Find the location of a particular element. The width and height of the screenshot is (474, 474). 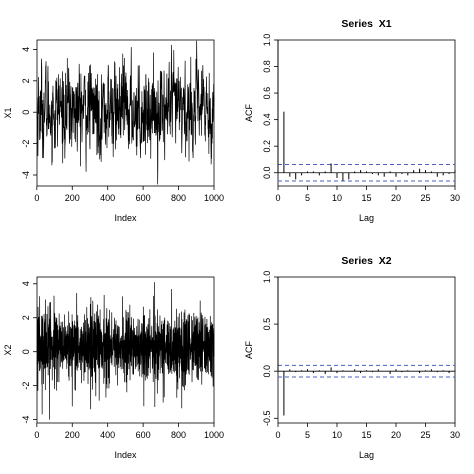

chart-title: Series X2 is located at coordinates (366, 261).